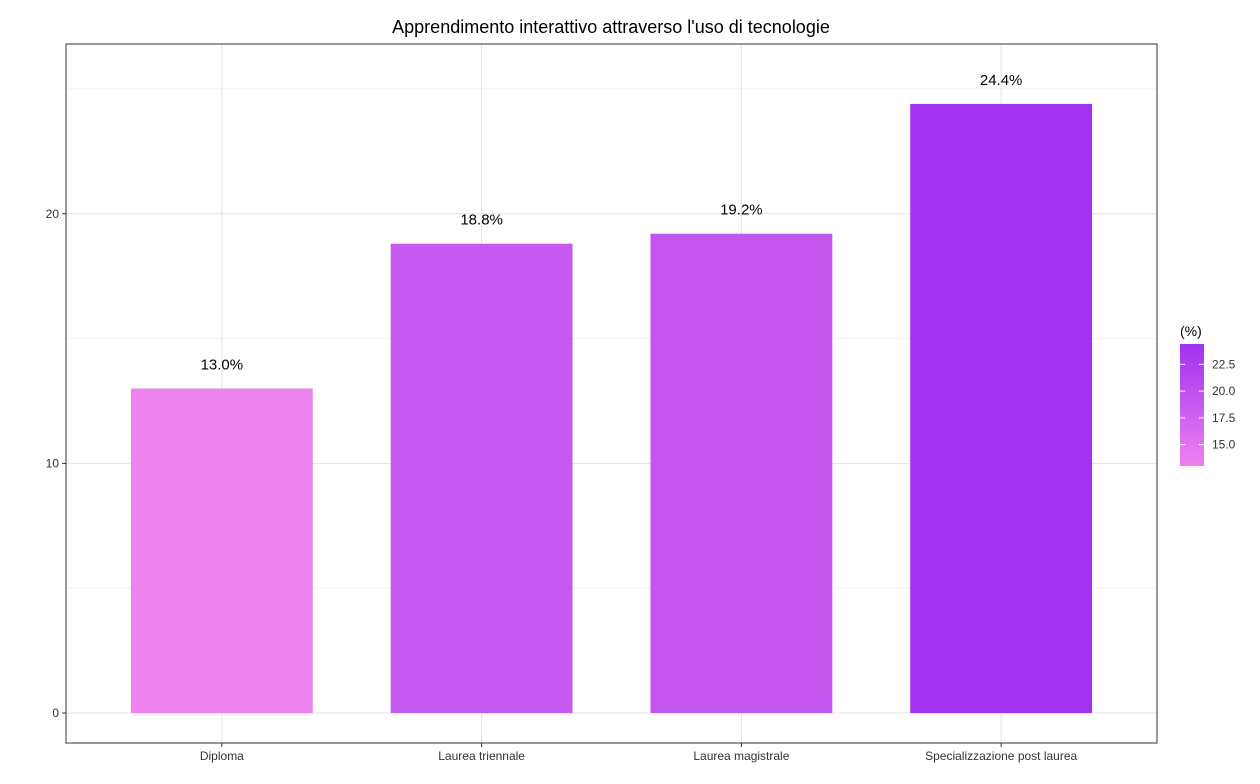 The height and width of the screenshot is (784, 1260). Describe the element at coordinates (53, 214) in the screenshot. I see `y-tick-label: 20` at that location.